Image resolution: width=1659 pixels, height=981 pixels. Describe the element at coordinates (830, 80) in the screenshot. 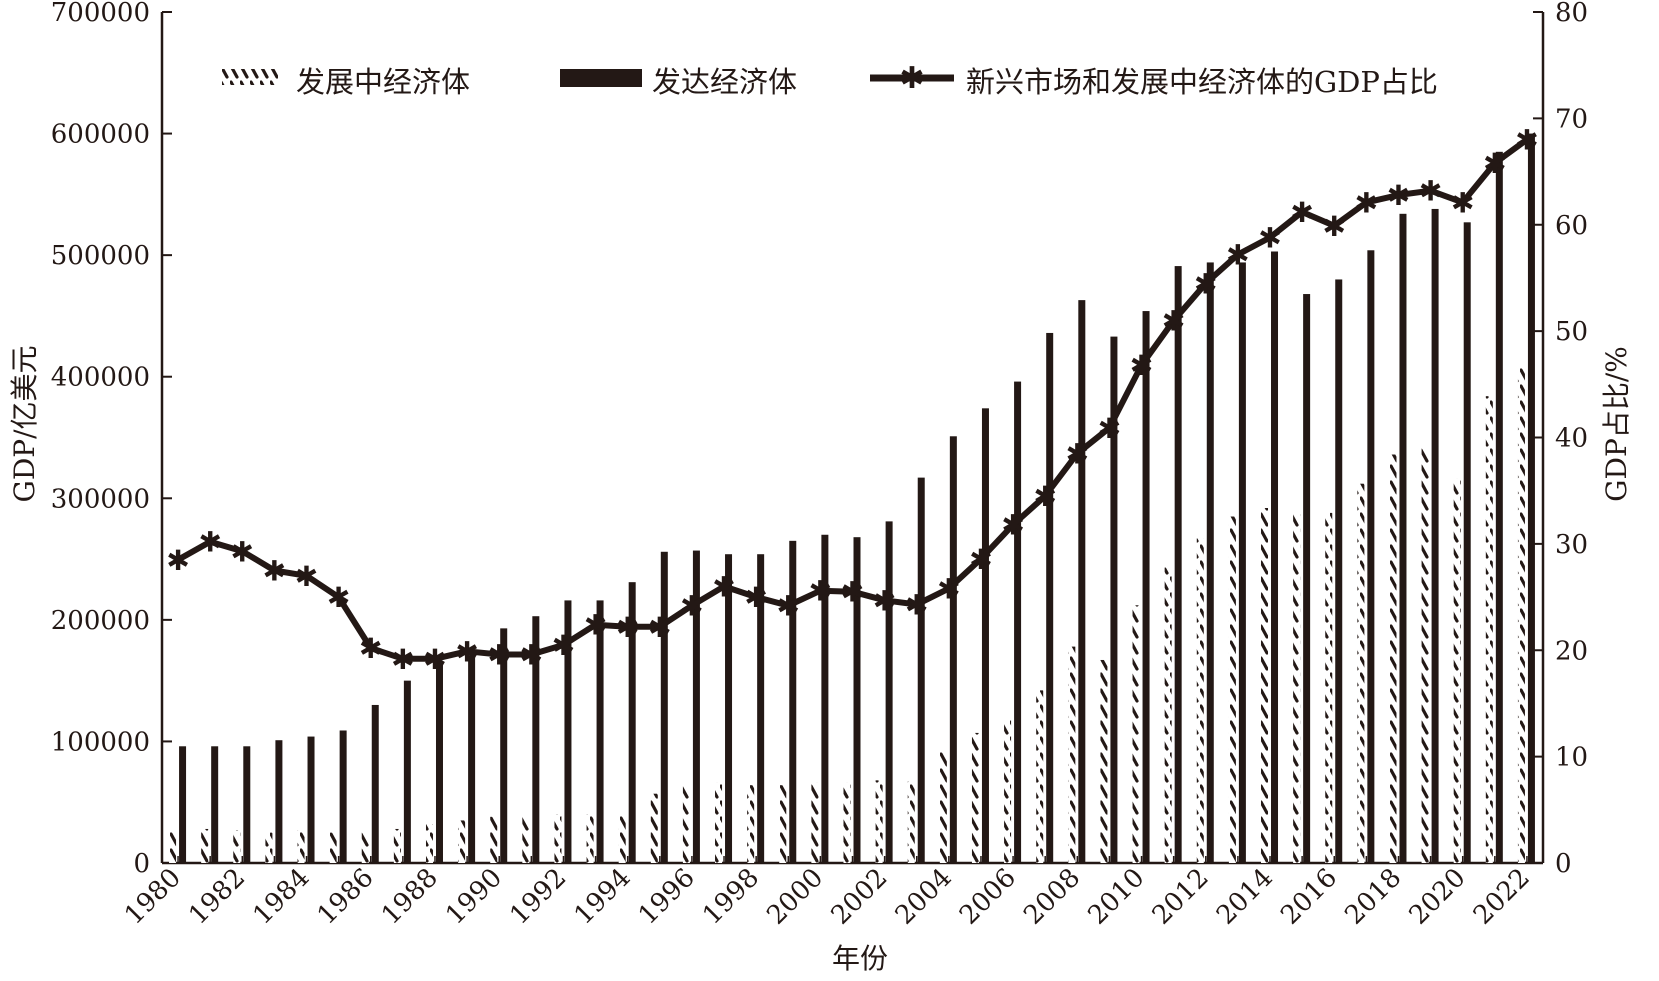

I see `legend: 发展中经济体 发达经济体 ✱ 新兴市场和发展中经济体的GDP占比` at that location.